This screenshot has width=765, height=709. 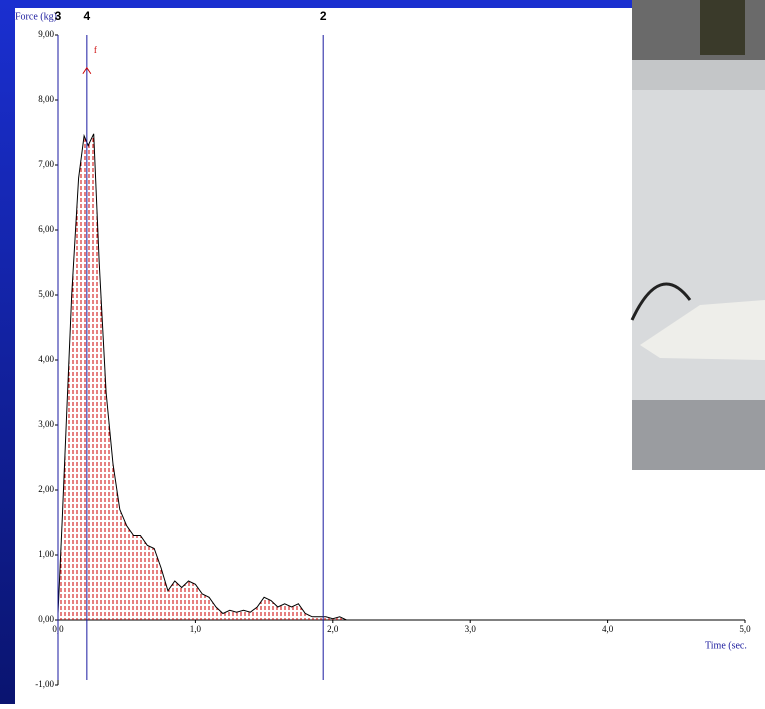 I want to click on cursor-label: 3, so click(x=58, y=16).